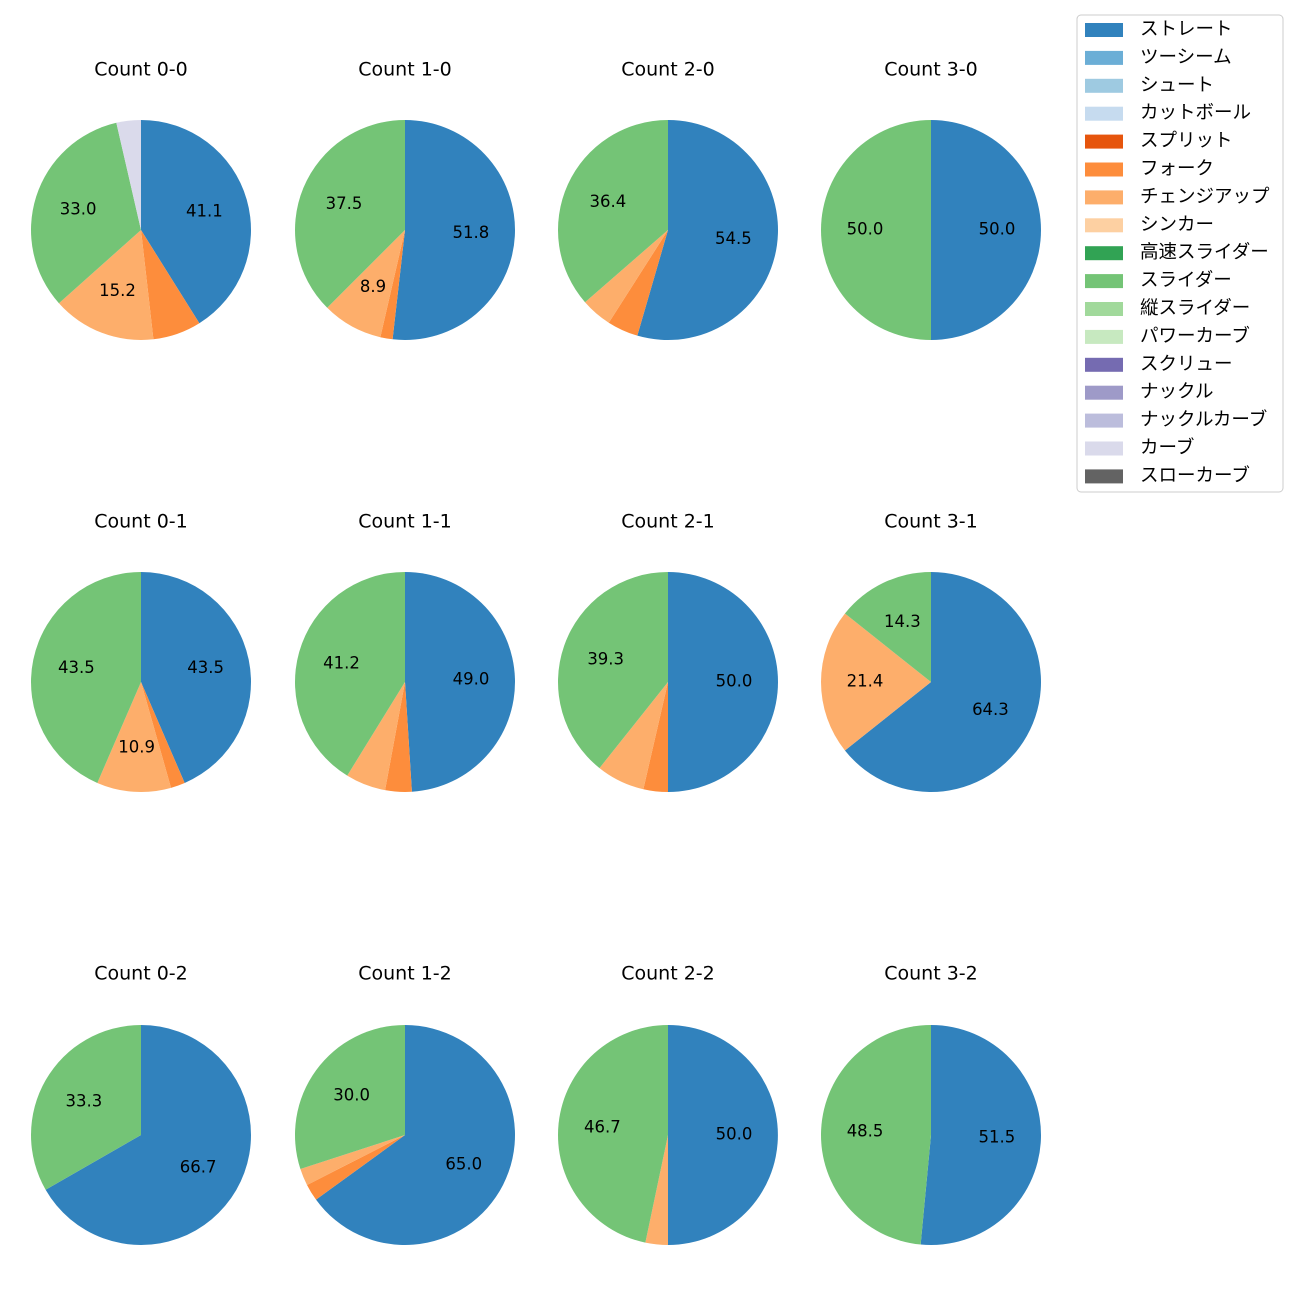 The height and width of the screenshot is (1305, 1300). Describe the element at coordinates (865, 229) in the screenshot. I see `count-3-0-slice-label-1: 50.0` at that location.